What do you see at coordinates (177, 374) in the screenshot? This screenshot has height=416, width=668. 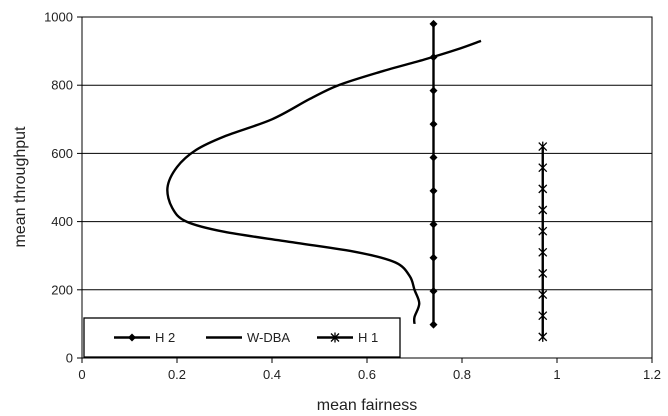 I see `x-tick-label: 0.2` at bounding box center [177, 374].